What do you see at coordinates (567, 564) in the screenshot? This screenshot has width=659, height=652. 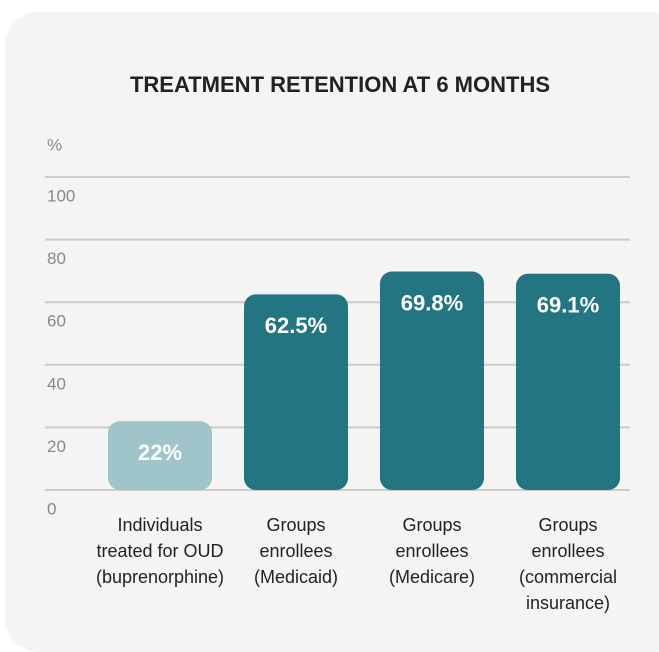 I see `x-tick-label: Groups enrollees (commercial insurance)` at bounding box center [567, 564].